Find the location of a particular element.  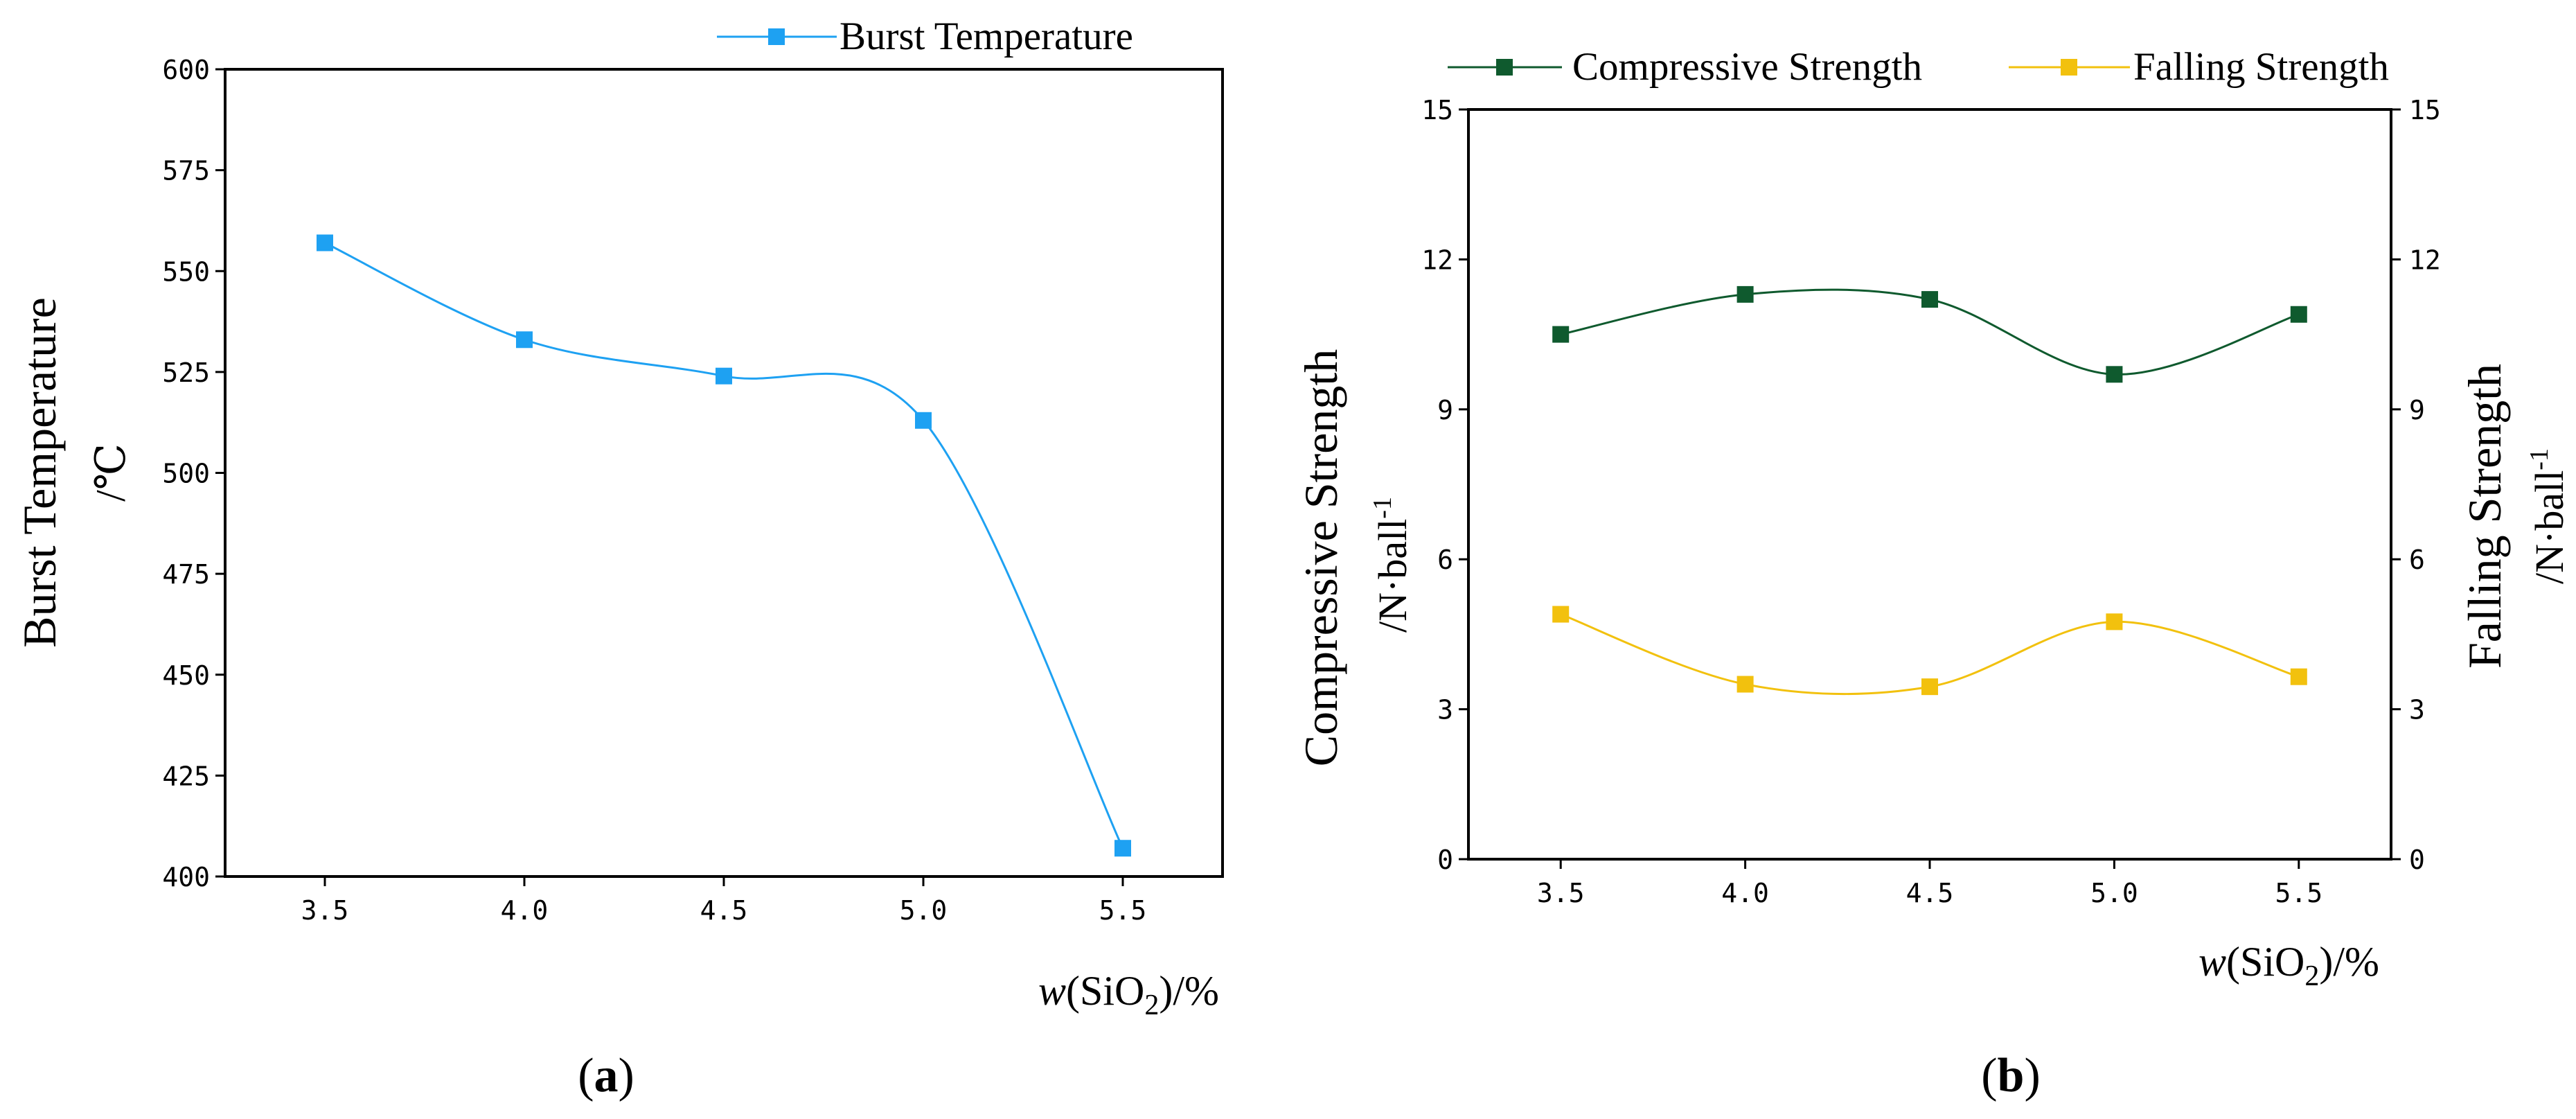

panel-b-y2-tick-label: 0 is located at coordinates (2417, 860).